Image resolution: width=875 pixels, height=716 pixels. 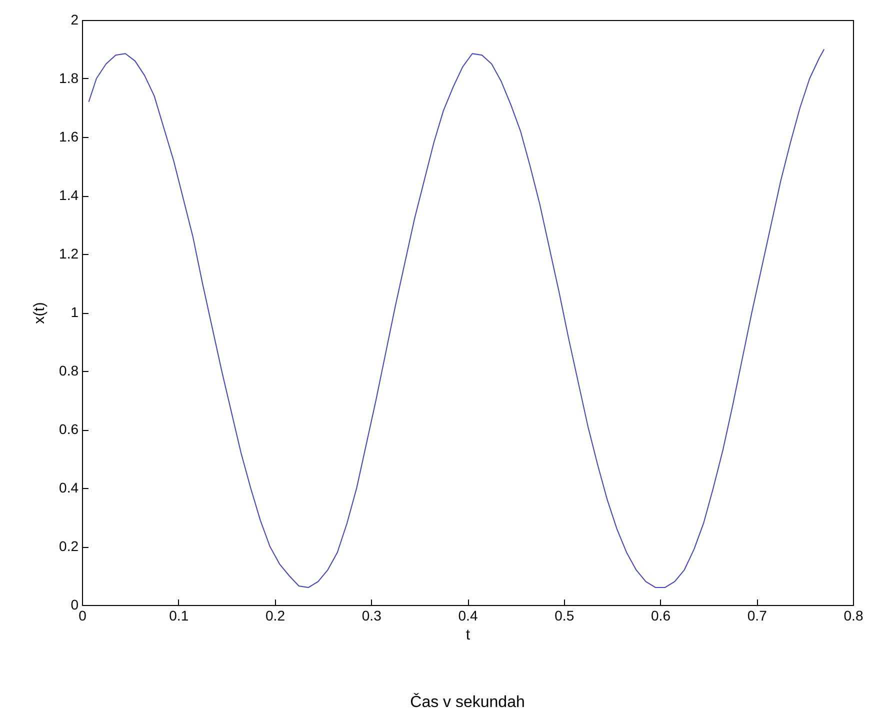 What do you see at coordinates (179, 616) in the screenshot?
I see `x-tick-label: 0.1` at bounding box center [179, 616].